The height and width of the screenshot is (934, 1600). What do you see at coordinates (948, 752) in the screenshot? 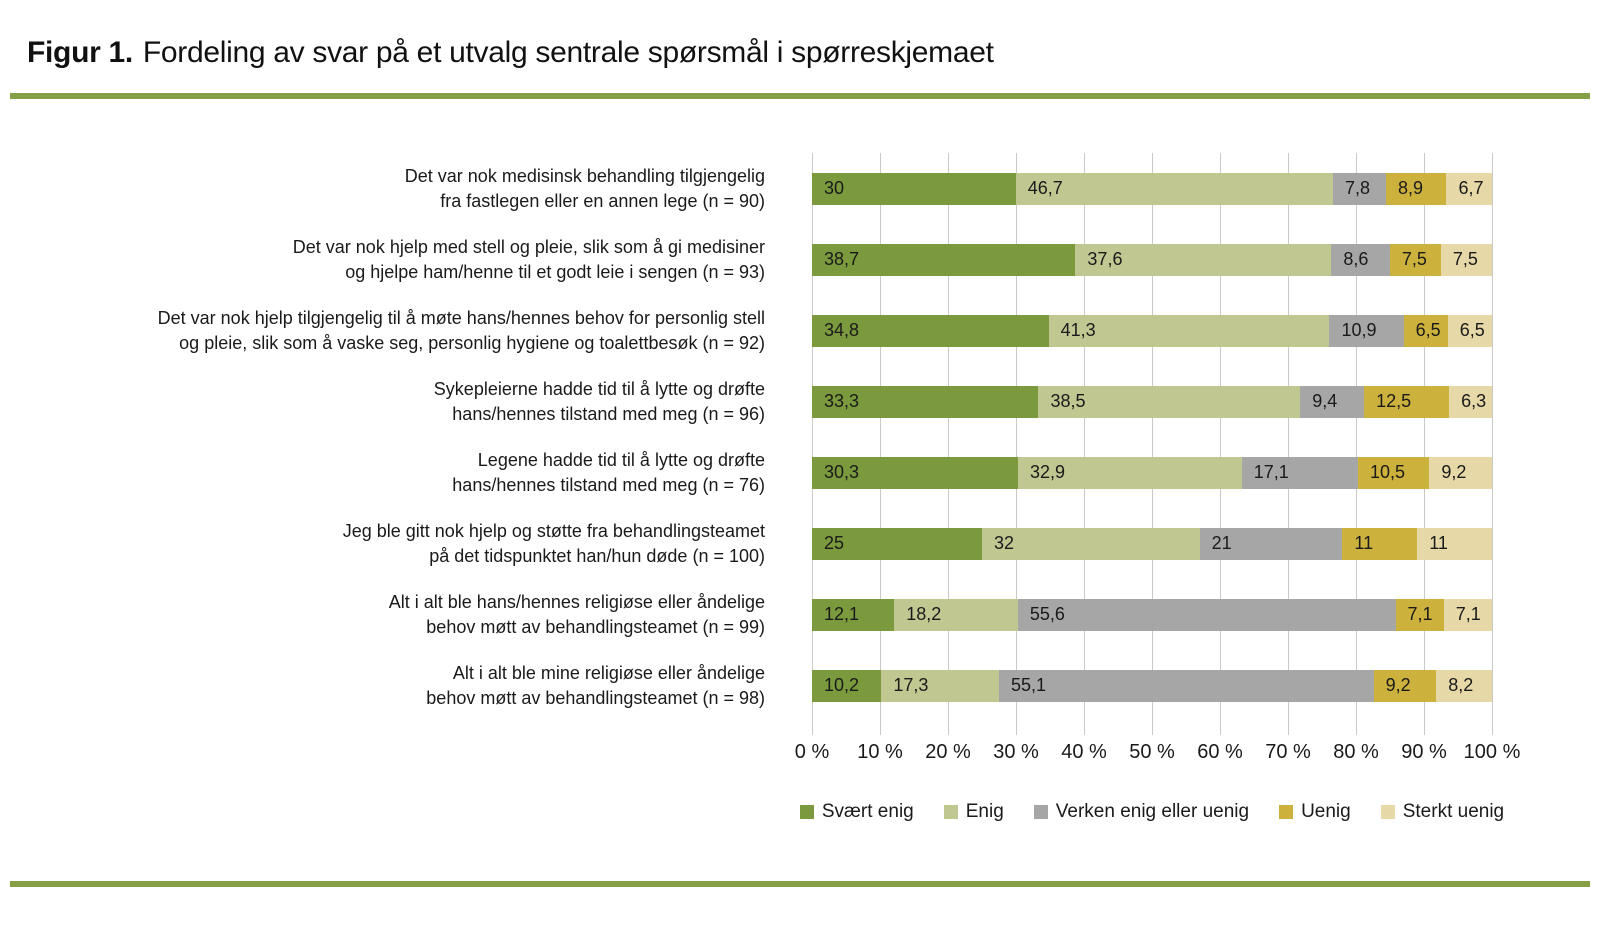
I see `x-tick-label: 20 %` at bounding box center [948, 752].